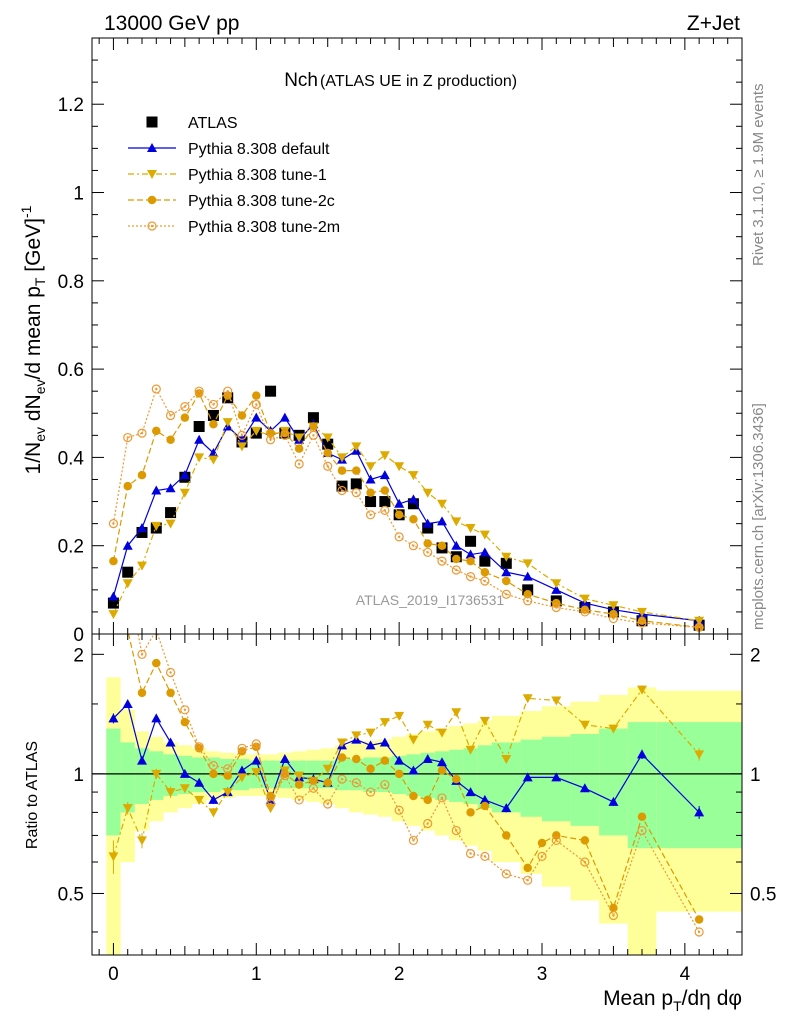 This screenshot has width=786, height=1024. What do you see at coordinates (399, 974) in the screenshot?
I see `x-tick-label: 2` at bounding box center [399, 974].